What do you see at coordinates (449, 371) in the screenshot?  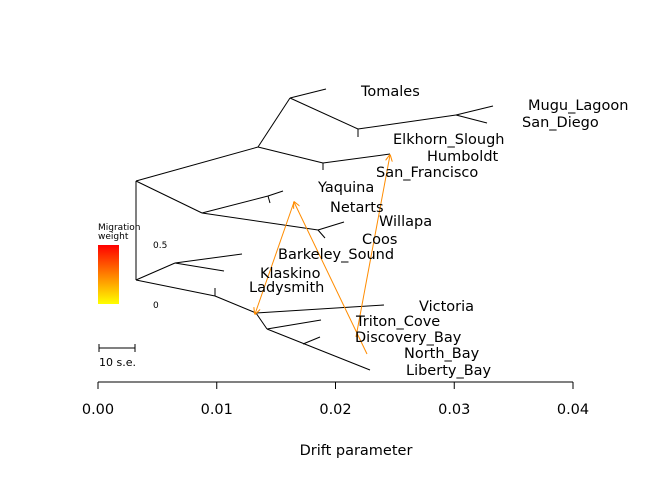 I see `tip-label-liberty-bay: Liberty_Bay` at bounding box center [449, 371].